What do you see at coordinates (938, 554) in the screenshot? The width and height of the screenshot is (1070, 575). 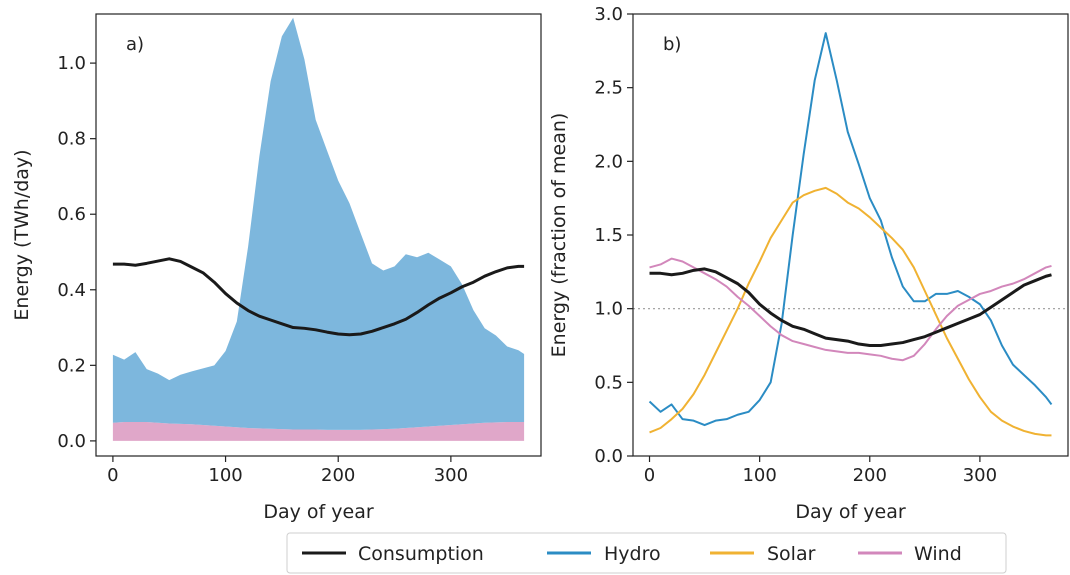 I see `legend-label-wind: Wind` at bounding box center [938, 554].